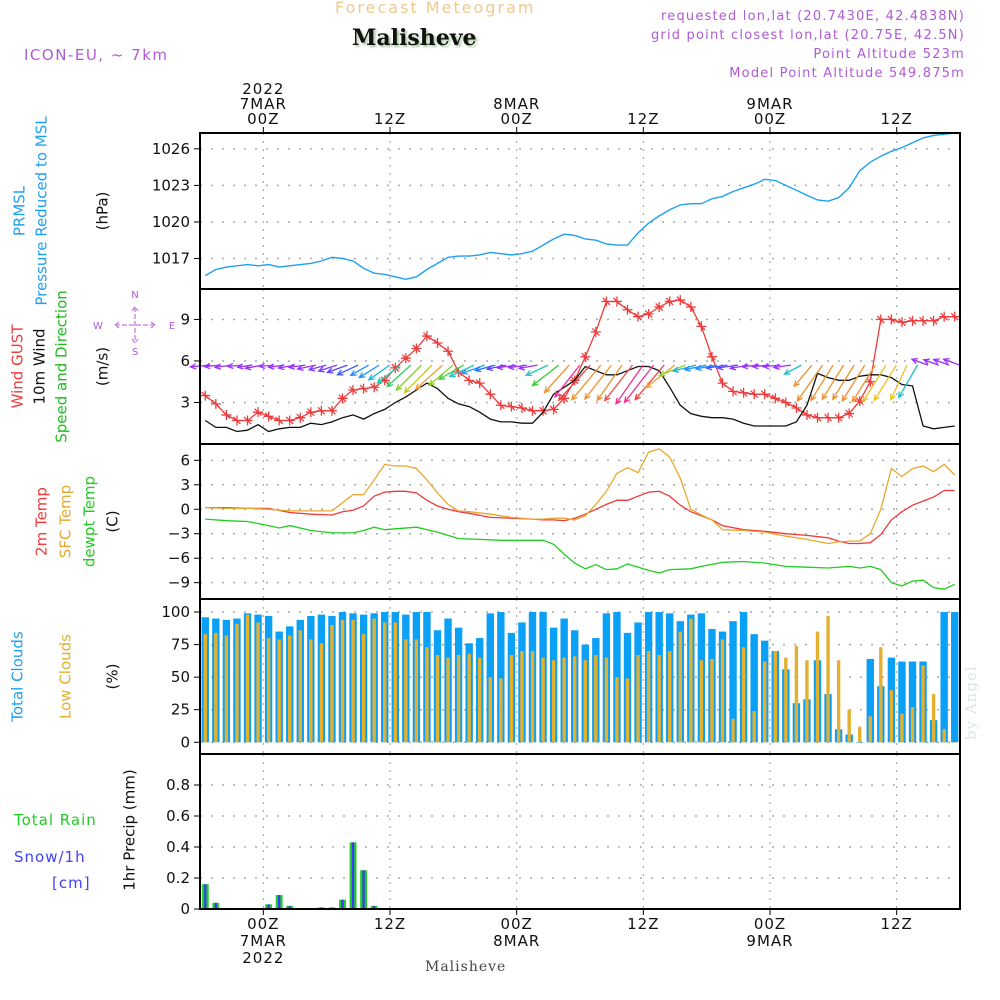 Image resolution: width=1000 pixels, height=1000 pixels. What do you see at coordinates (103, 211) in the screenshot?
I see `panel-unit-label: (hPa)` at bounding box center [103, 211].